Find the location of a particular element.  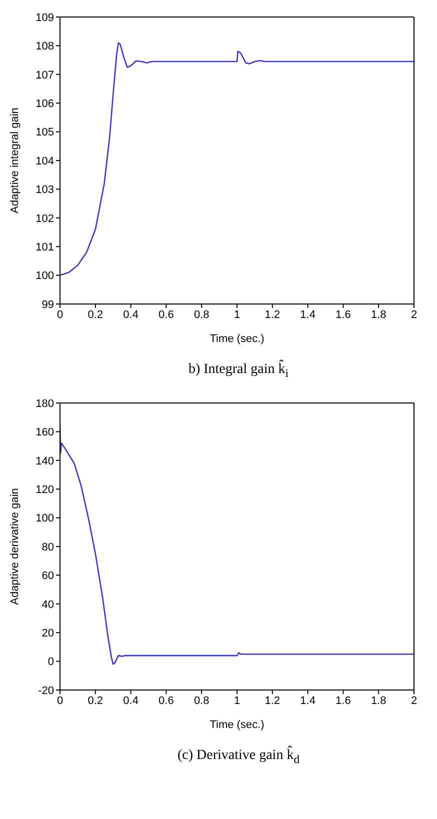

y-tick-label: 104 is located at coordinates (45, 161).